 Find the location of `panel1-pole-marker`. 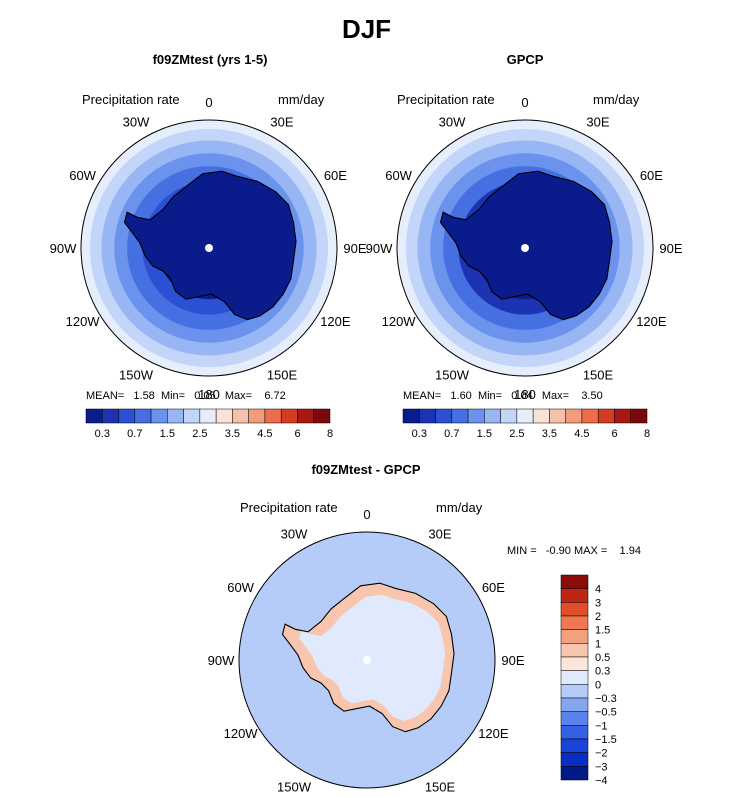

panel1-pole-marker is located at coordinates (209, 248).